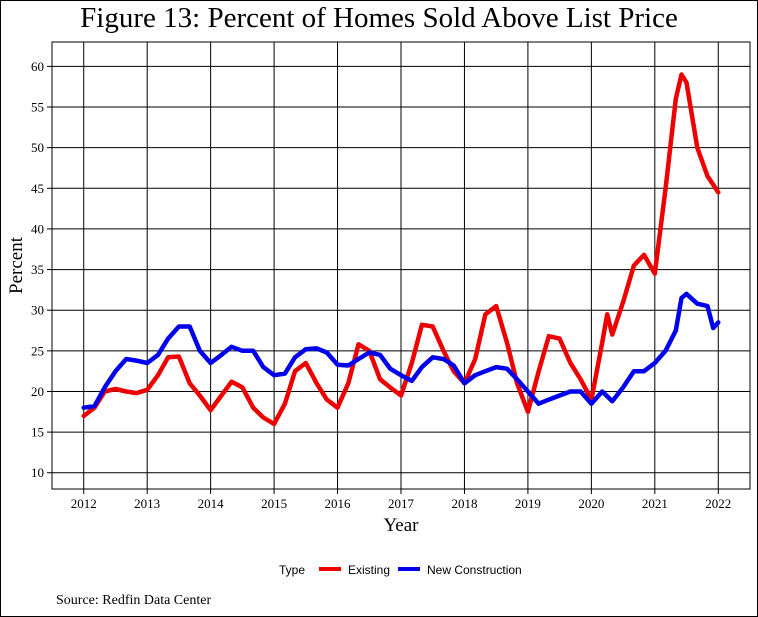 Image resolution: width=758 pixels, height=617 pixels. What do you see at coordinates (718, 503) in the screenshot?
I see `x-tick-label: 2022` at bounding box center [718, 503].